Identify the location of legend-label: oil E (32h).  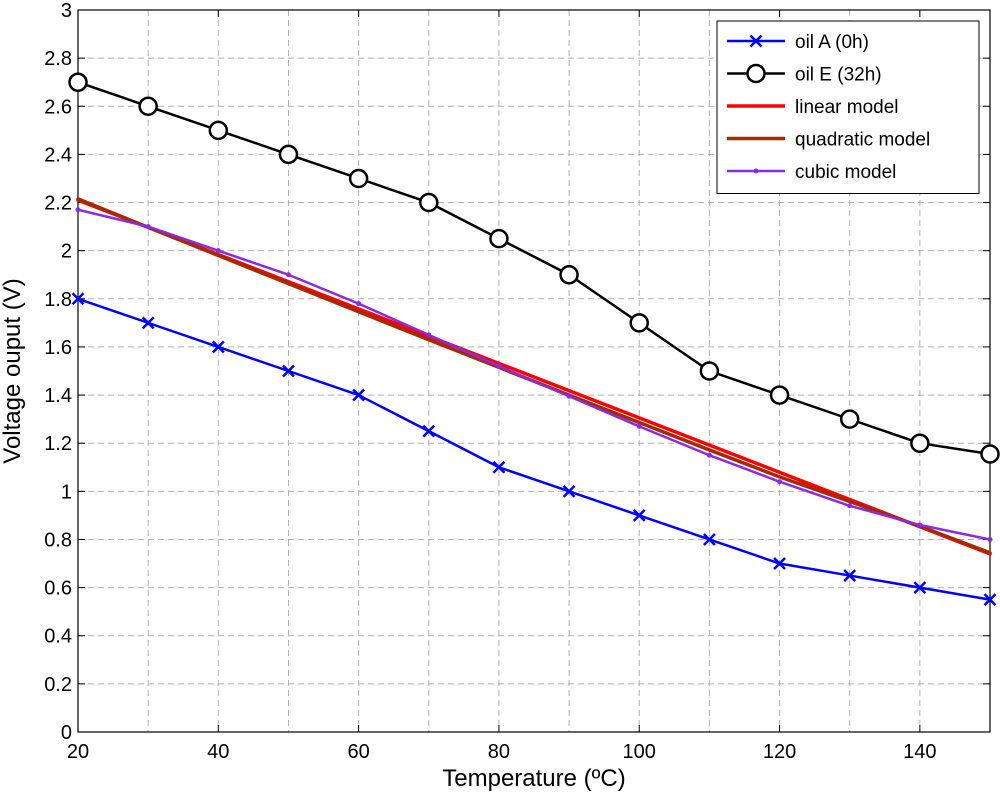
(838, 75).